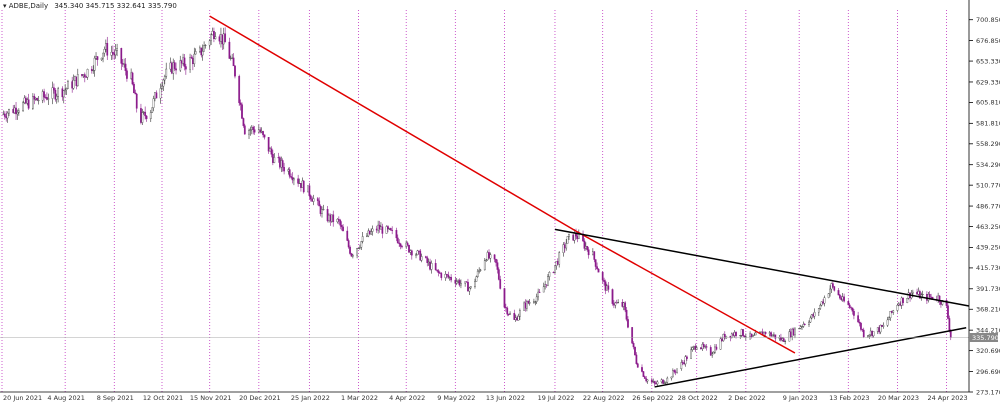  I want to click on y-tick-label: 415.730, so click(988, 268).